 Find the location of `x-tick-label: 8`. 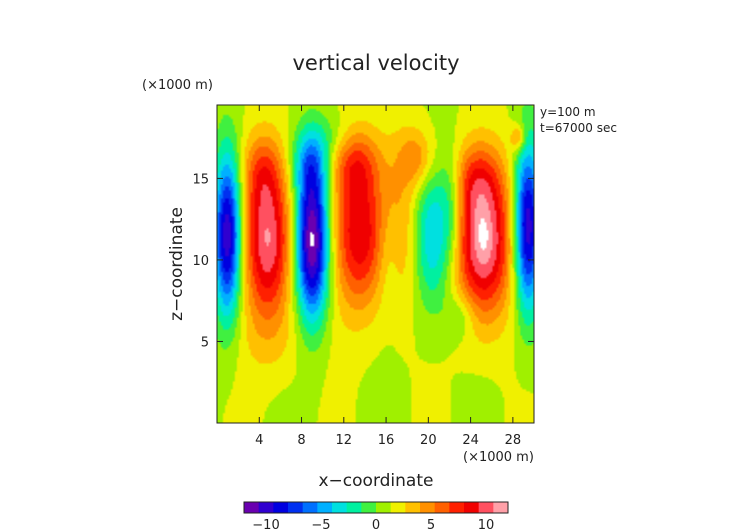

x-tick-label: 8 is located at coordinates (301, 440).